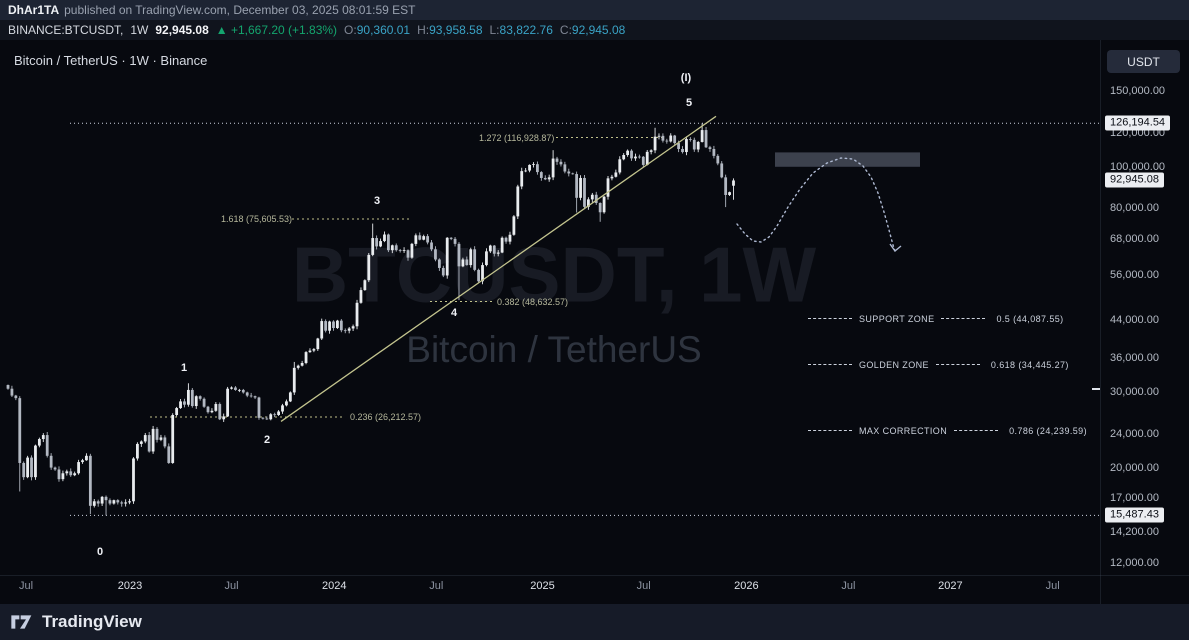  Describe the element at coordinates (1134, 357) in the screenshot. I see `price-axis-label: 36,000.00` at that location.